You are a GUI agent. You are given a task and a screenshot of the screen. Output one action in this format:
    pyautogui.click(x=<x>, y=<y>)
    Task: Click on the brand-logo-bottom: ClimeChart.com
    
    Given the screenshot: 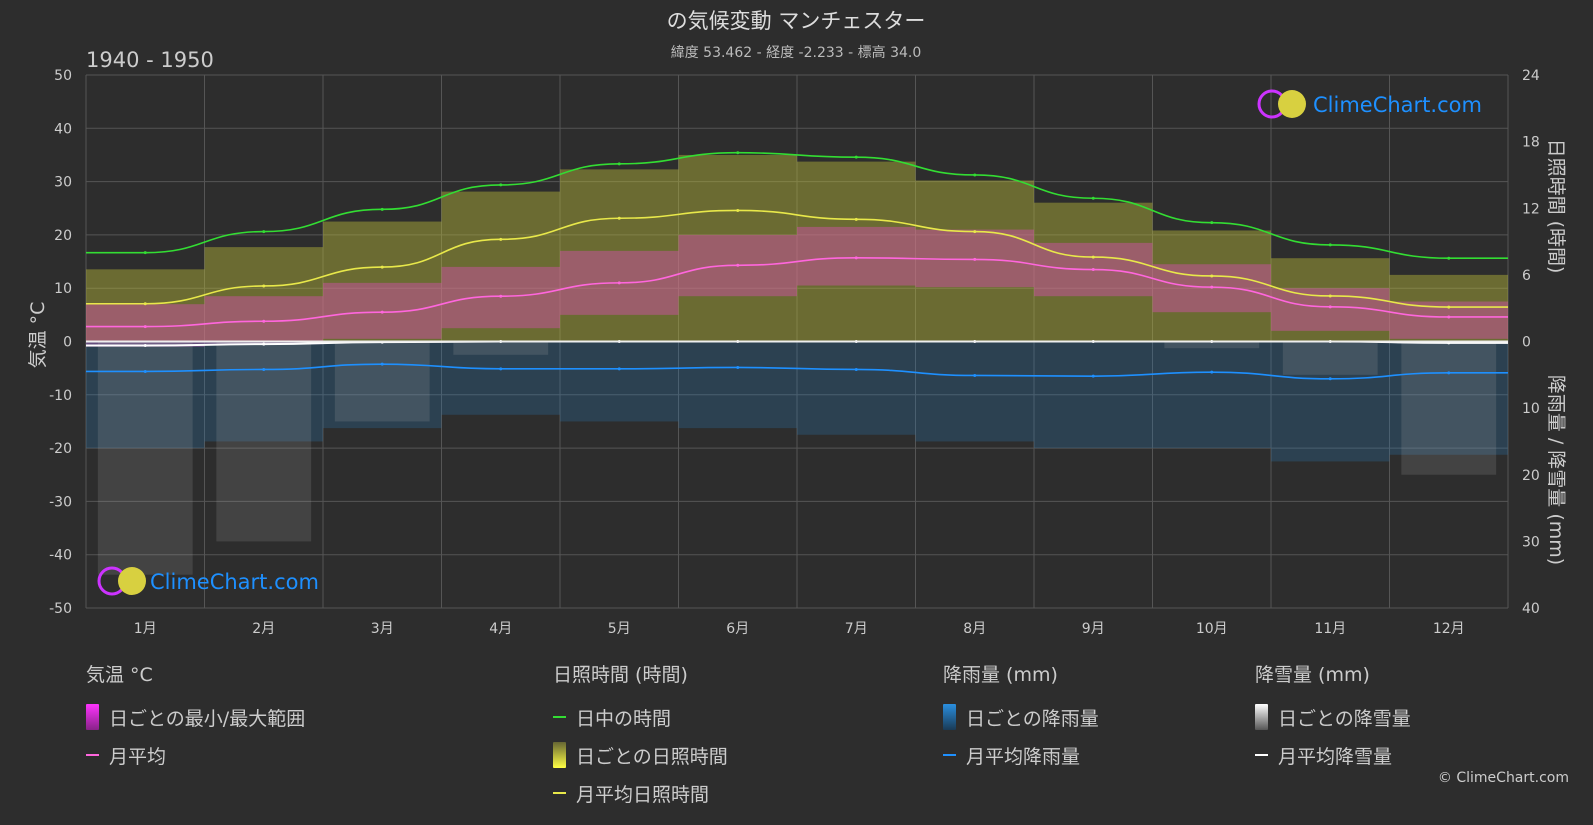 What is the action you would take?
    pyautogui.click(x=208, y=581)
    